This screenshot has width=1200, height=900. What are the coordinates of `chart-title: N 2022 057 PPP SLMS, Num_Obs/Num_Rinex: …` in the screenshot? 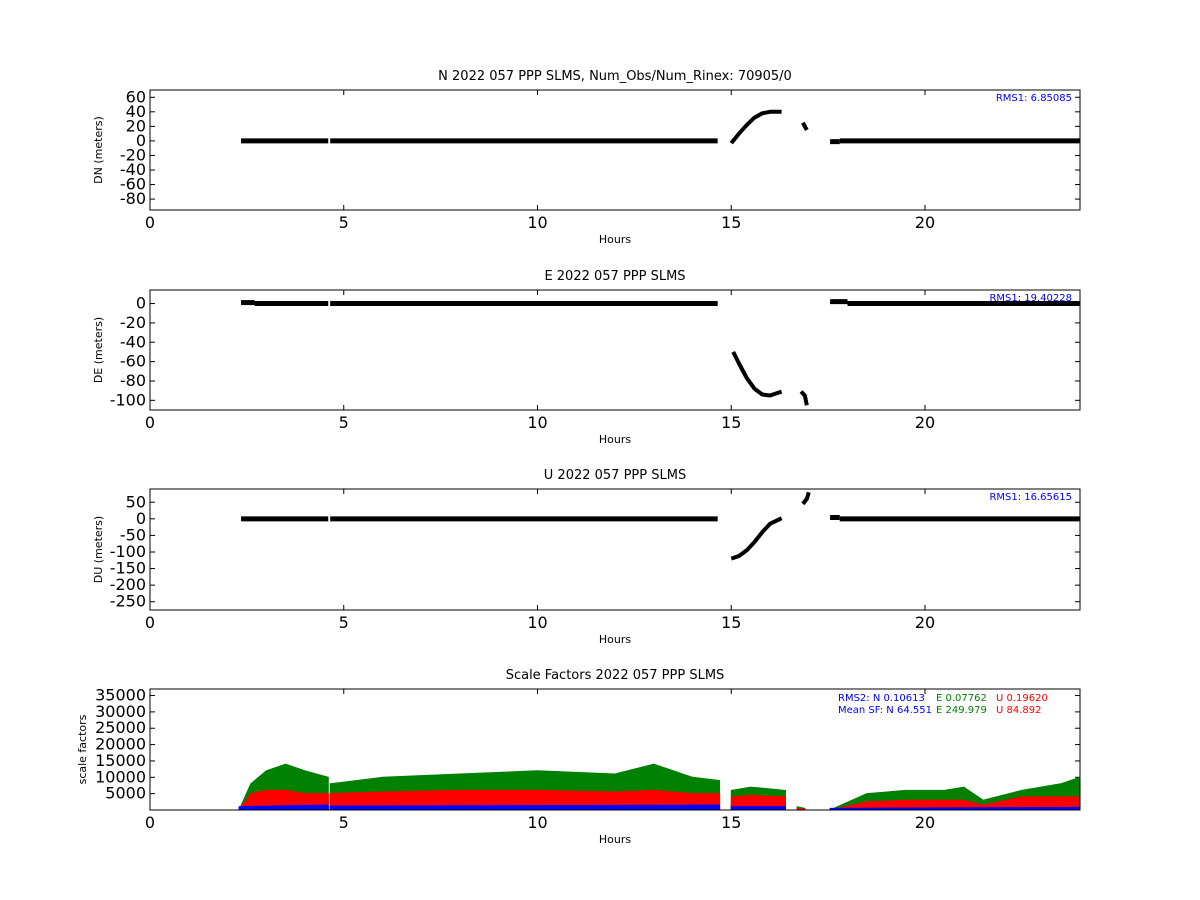 It's located at (615, 76).